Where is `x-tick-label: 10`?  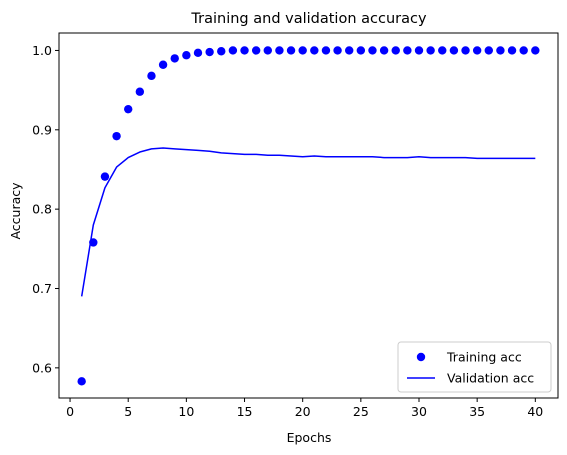 x-tick-label: 10 is located at coordinates (186, 411).